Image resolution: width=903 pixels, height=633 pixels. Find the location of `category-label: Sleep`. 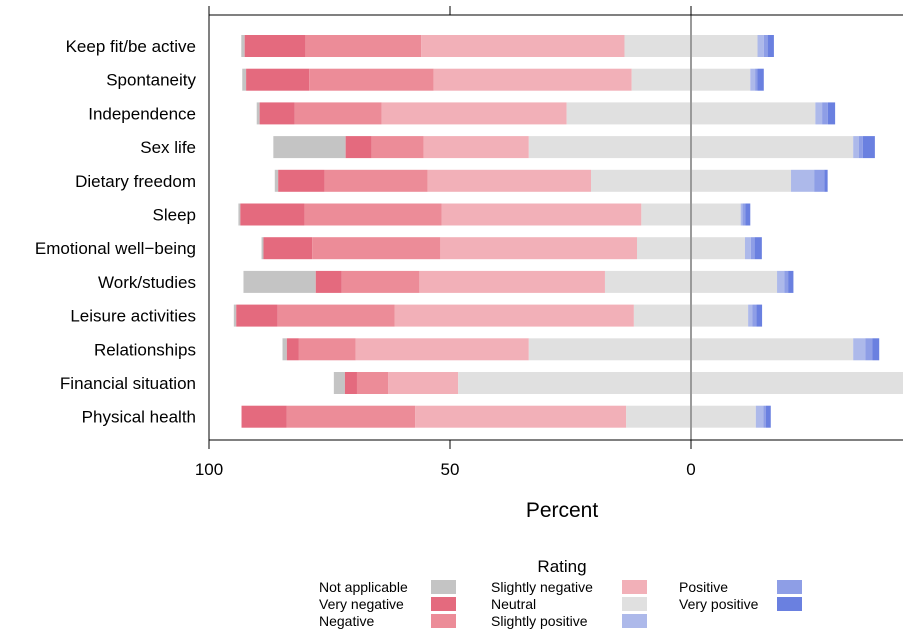

category-label: Sleep is located at coordinates (174, 215).